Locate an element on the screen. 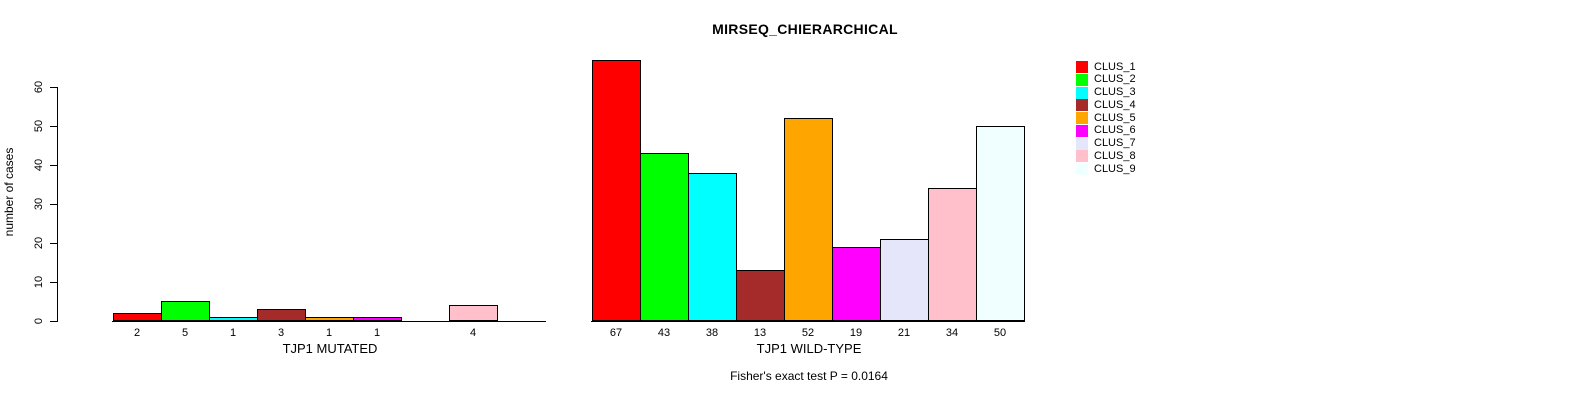 This screenshot has height=400, width=1590. legend-label-clus_8: CLUS_8 is located at coordinates (1115, 155).